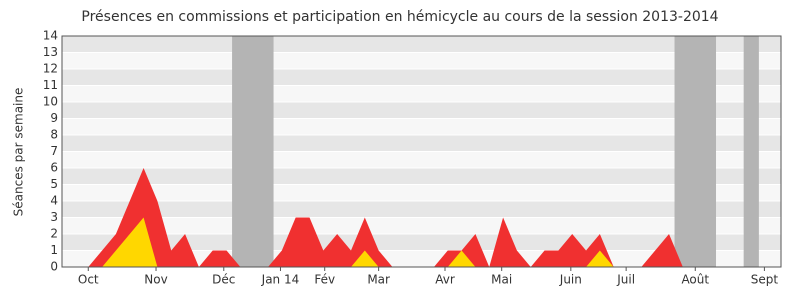 This screenshot has width=800, height=300. Describe the element at coordinates (54, 217) in the screenshot. I see `y-tick-label: 3` at that location.